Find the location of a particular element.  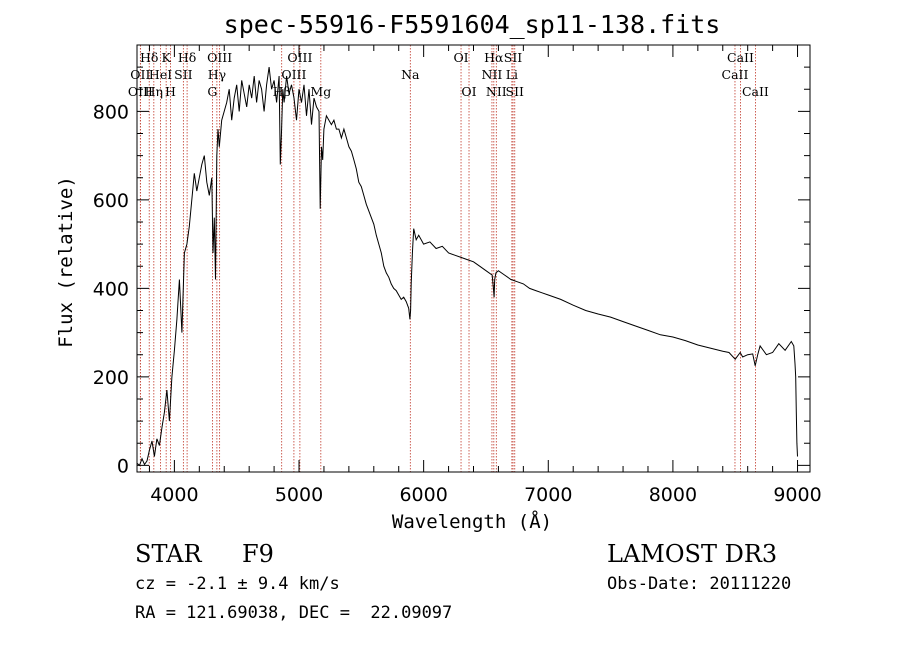

spectral-line-label: H is located at coordinates (170, 91).